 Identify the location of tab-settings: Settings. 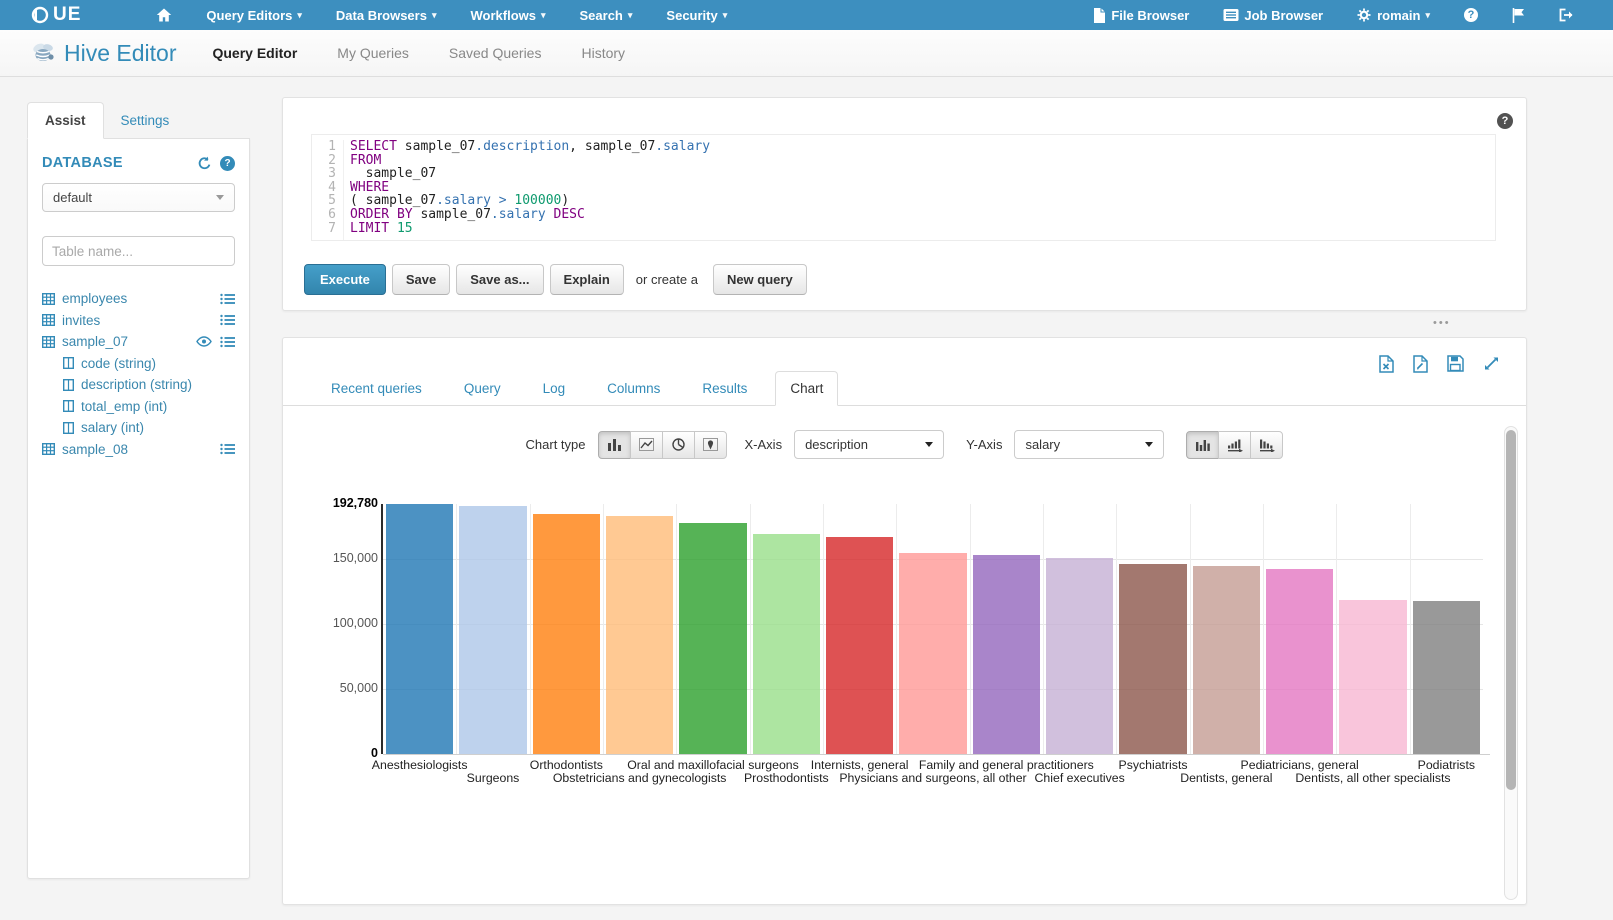
(145, 120).